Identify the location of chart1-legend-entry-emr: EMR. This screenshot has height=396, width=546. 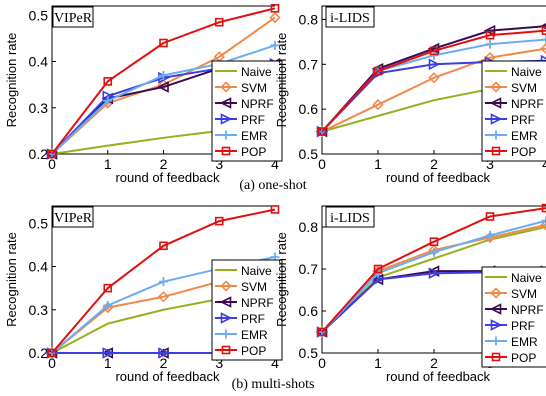
(241, 136).